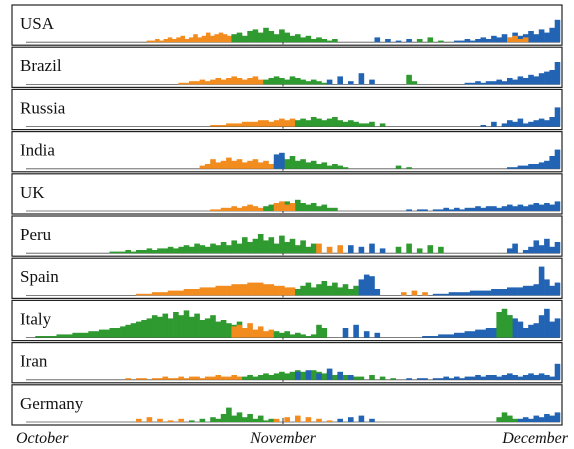 The height and width of the screenshot is (449, 574). I want to click on panel-label: USA, so click(37, 23).